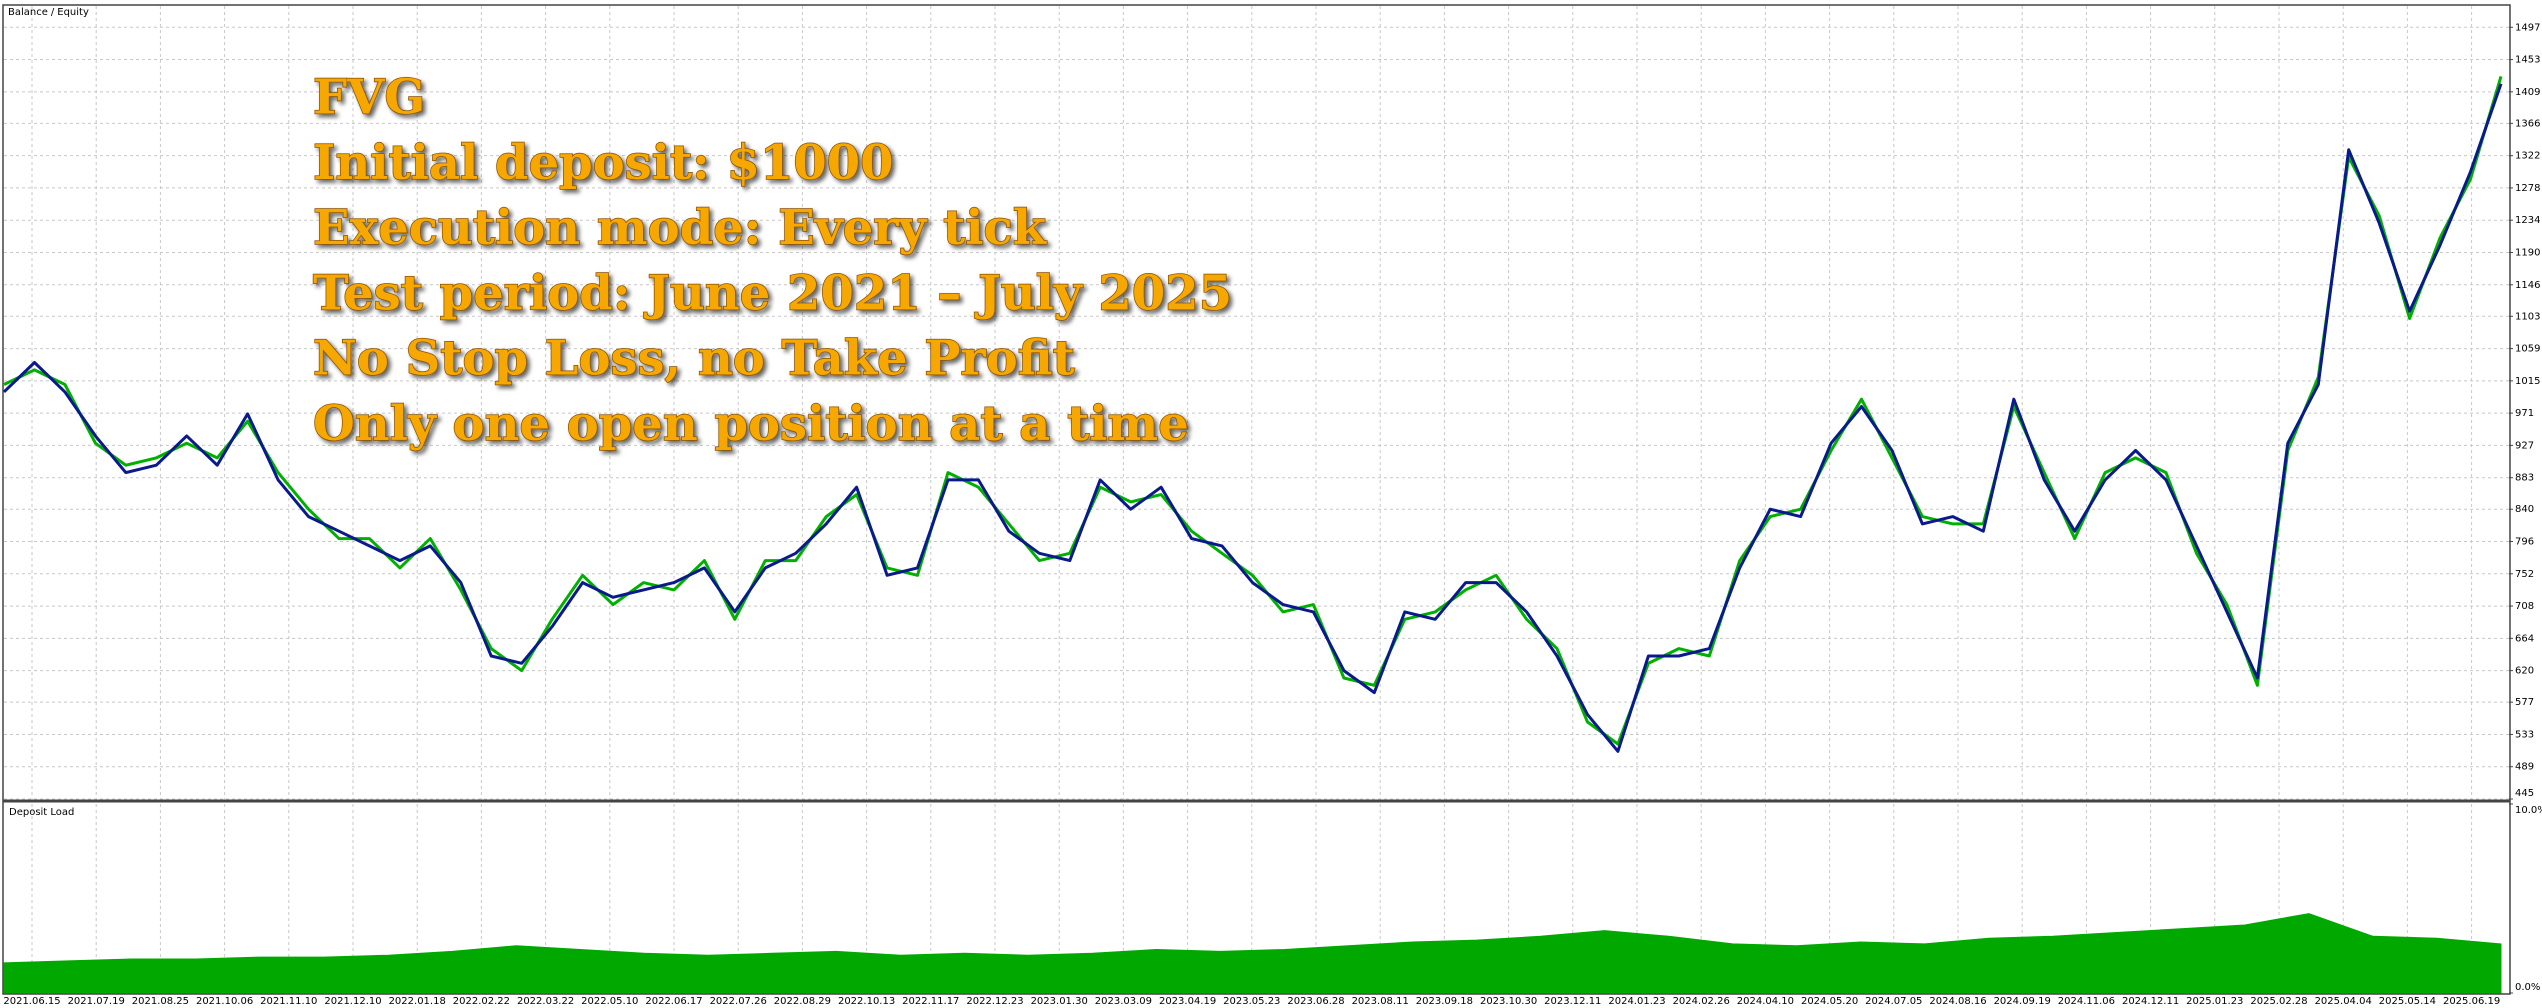 The image size is (2542, 1008). Describe the element at coordinates (2527, 381) in the screenshot. I see `y-tick-label: 1015` at that location.